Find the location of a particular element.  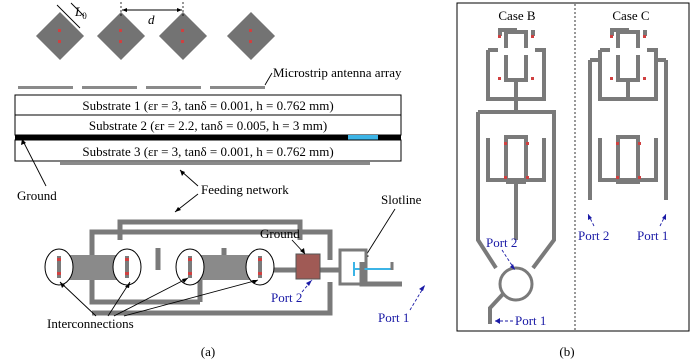

caption-a: (a) is located at coordinates (208, 351).